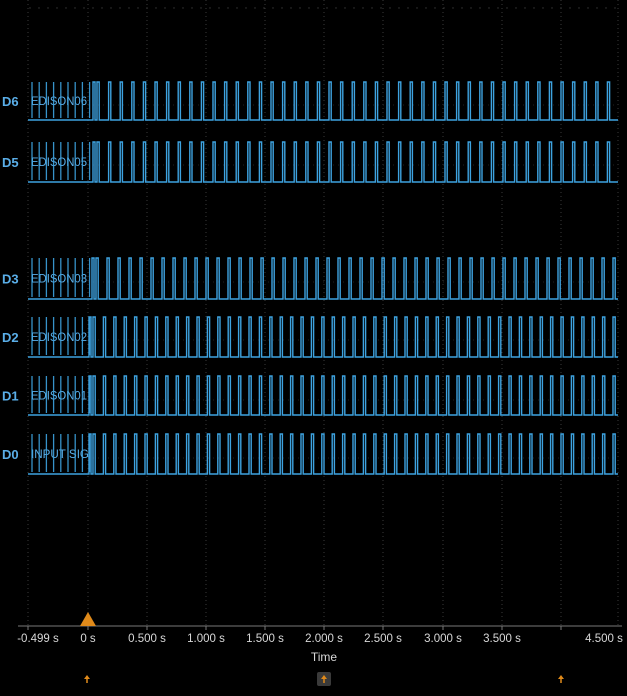 The width and height of the screenshot is (627, 696). What do you see at coordinates (443, 639) in the screenshot?
I see `axis-tick-label: 3.000 s` at bounding box center [443, 639].